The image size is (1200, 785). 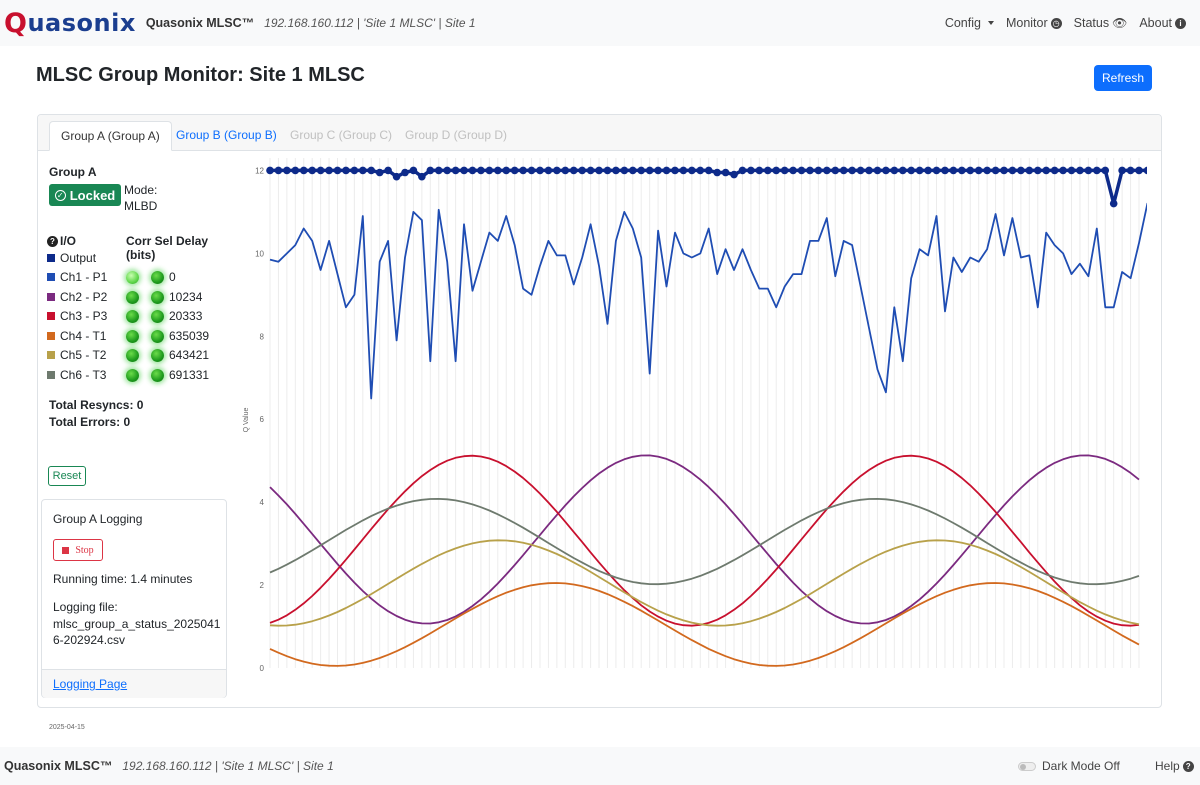 I want to click on nav-status: Status 👁, so click(x=1100, y=23).